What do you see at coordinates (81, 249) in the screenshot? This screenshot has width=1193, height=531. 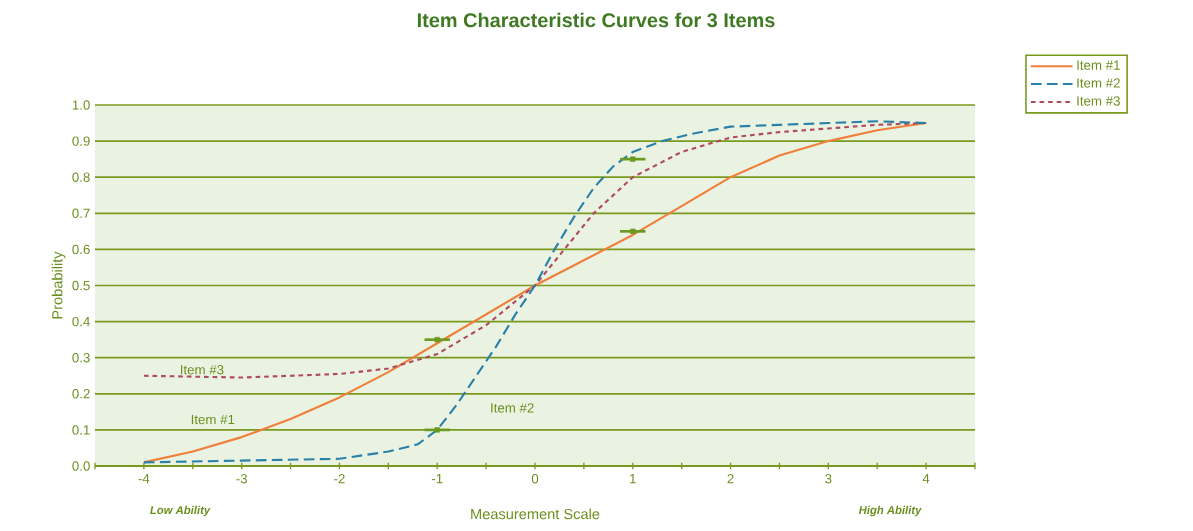 I see `y-tick-label: 0.6` at bounding box center [81, 249].